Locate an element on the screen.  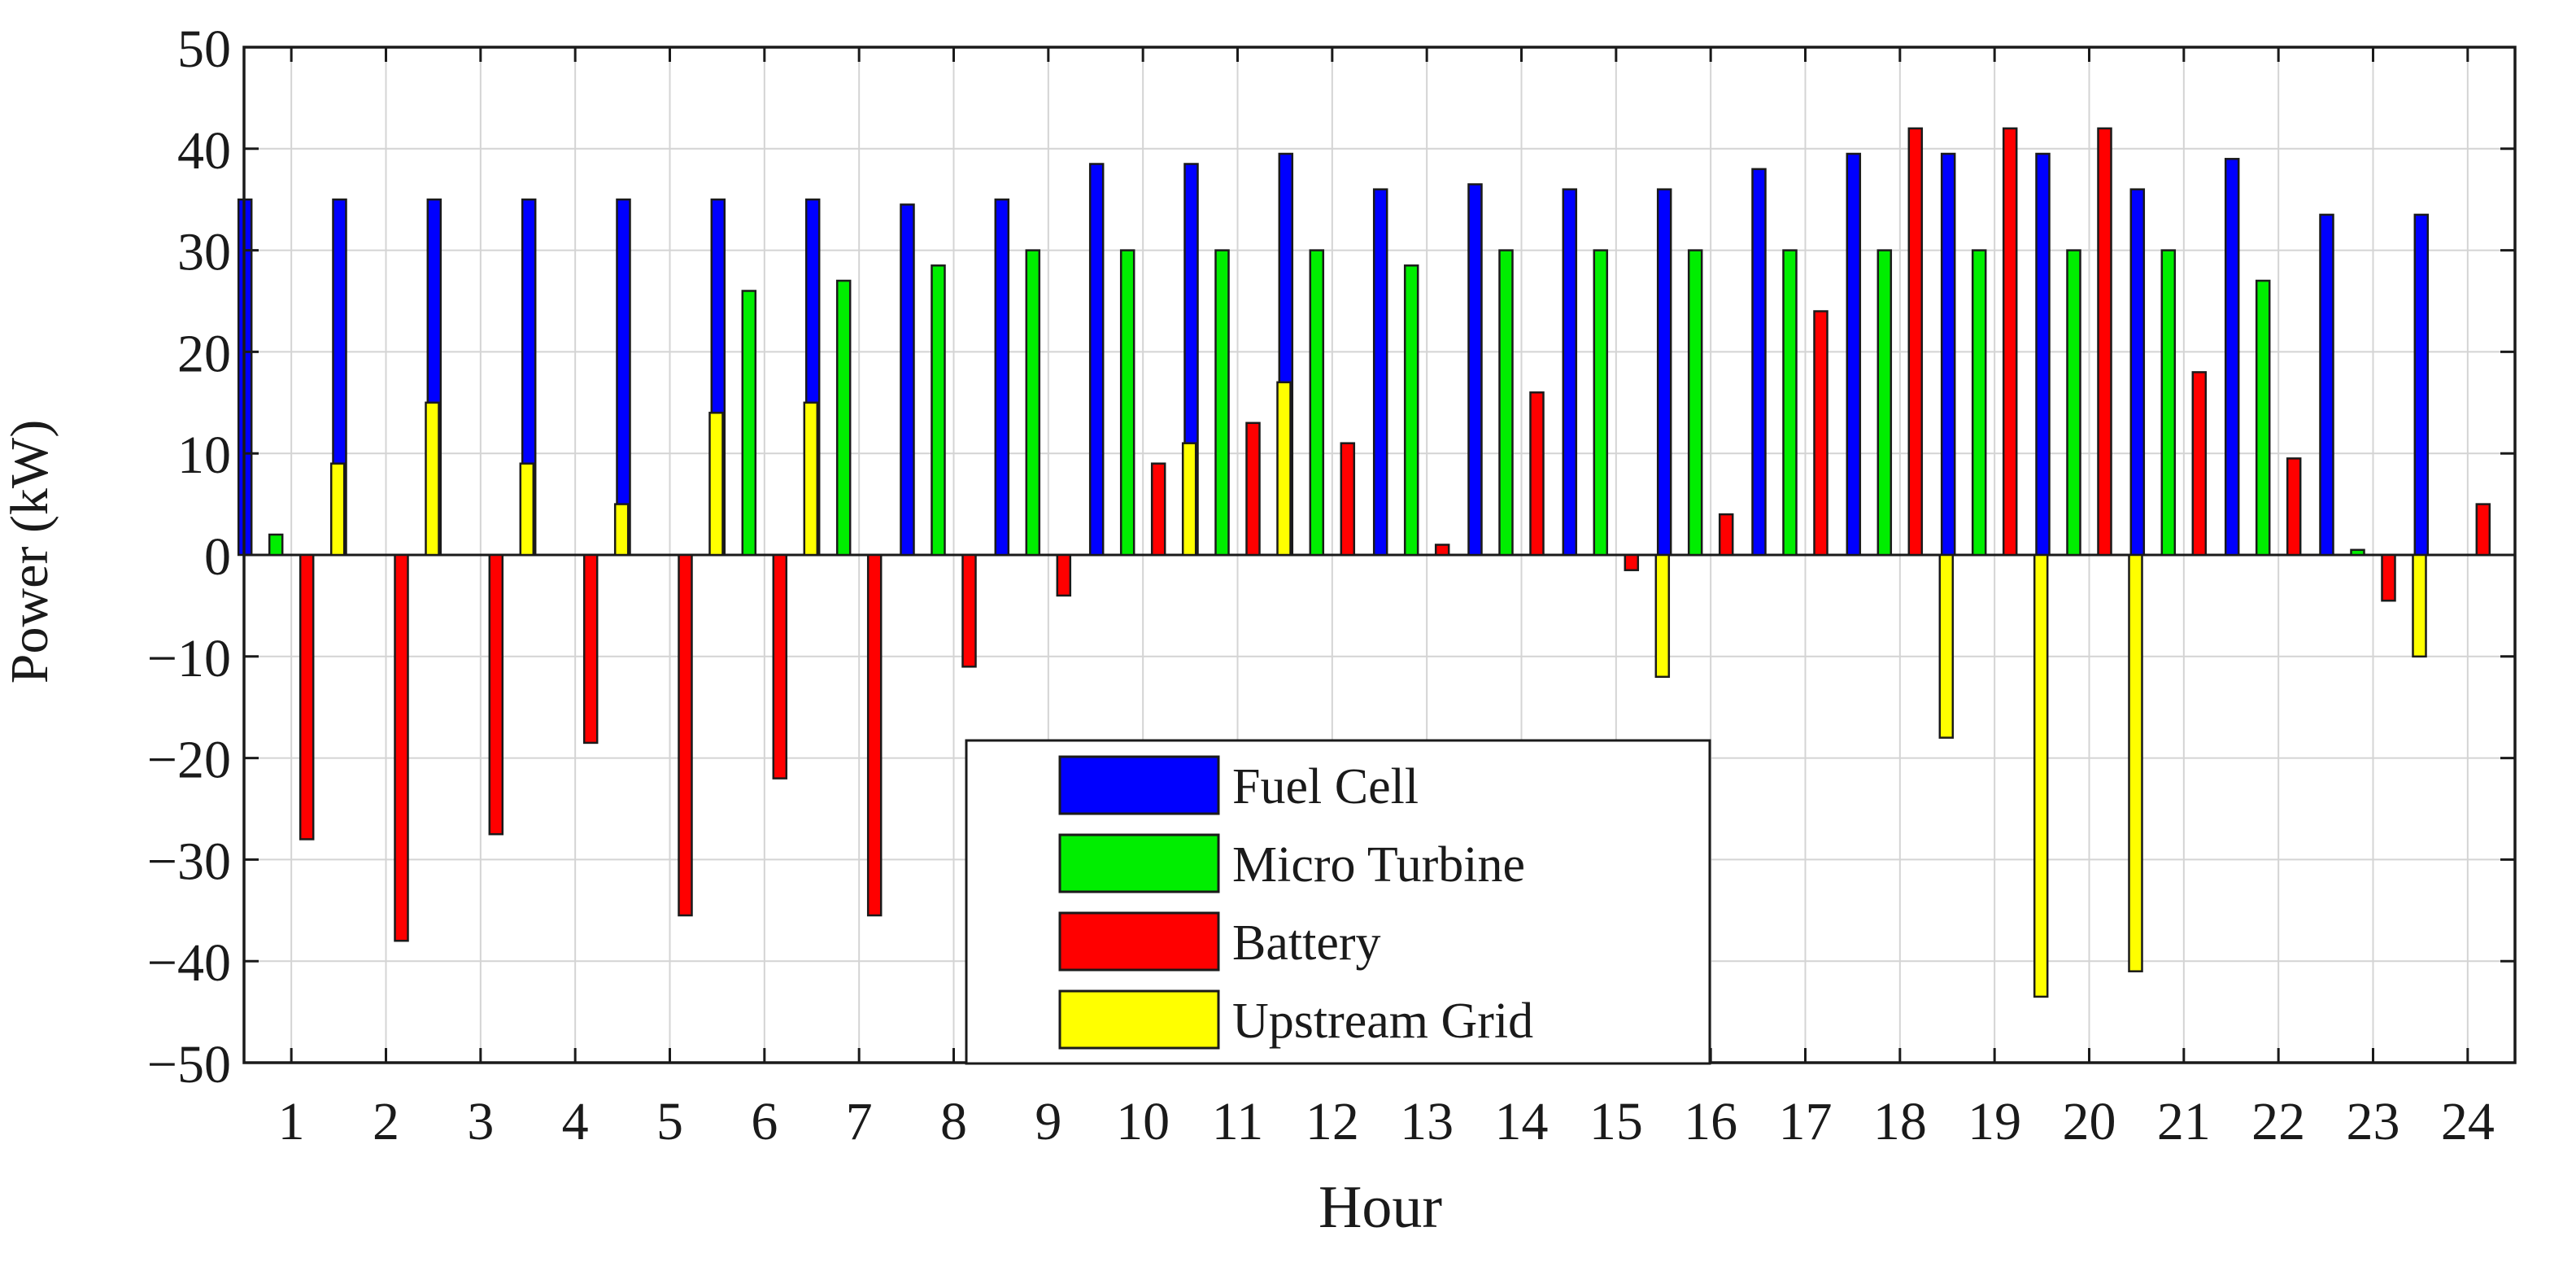
x-tick-label: 14 is located at coordinates (1522, 1121).